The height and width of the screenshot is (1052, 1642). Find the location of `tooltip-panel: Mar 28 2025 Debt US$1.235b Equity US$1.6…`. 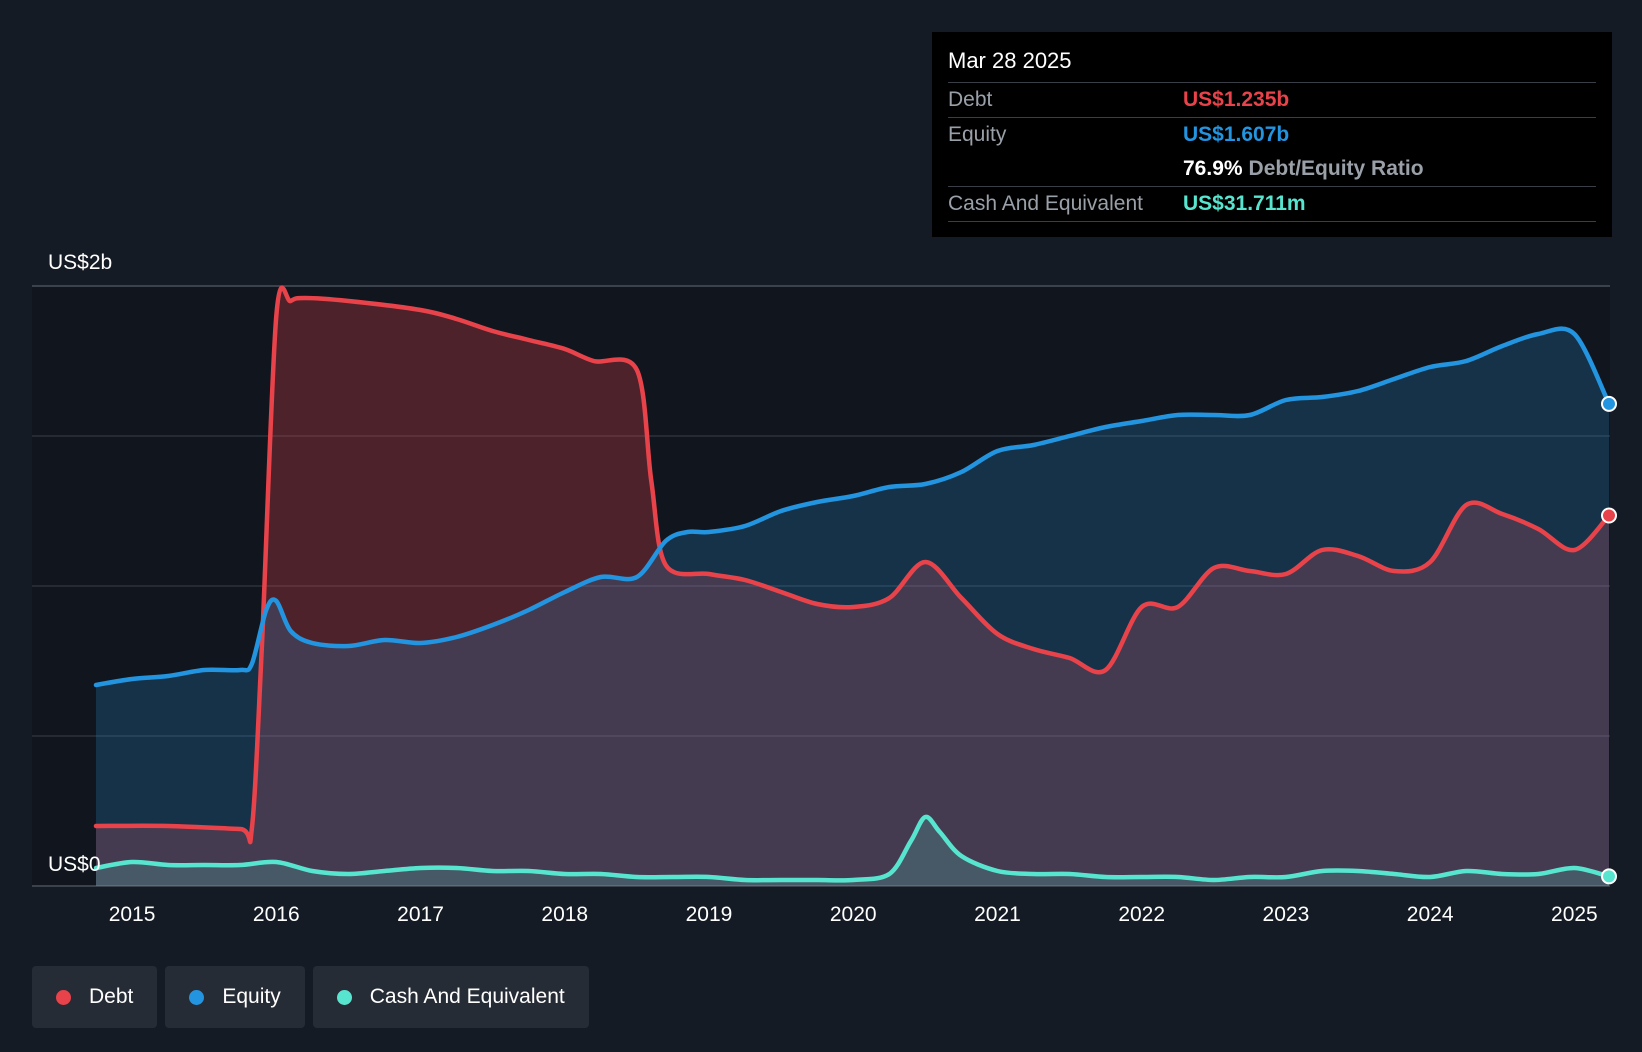

tooltip-panel: Mar 28 2025 Debt US$1.235b Equity US$1.6… is located at coordinates (1272, 134).